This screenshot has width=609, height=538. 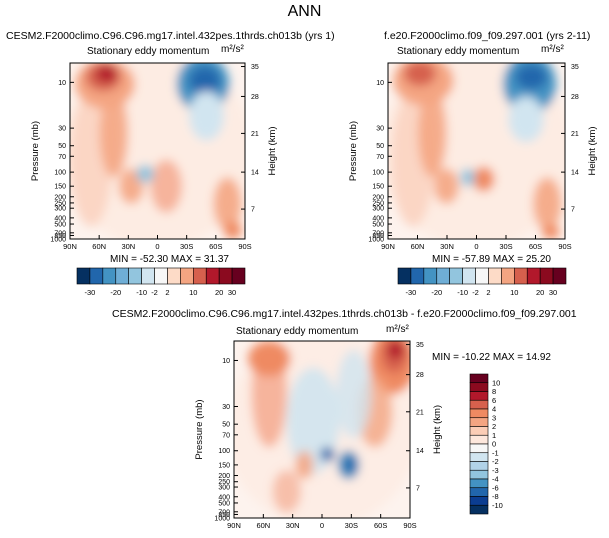 What do you see at coordinates (488, 292) in the screenshot?
I see `colorbar-label: 2` at bounding box center [488, 292].